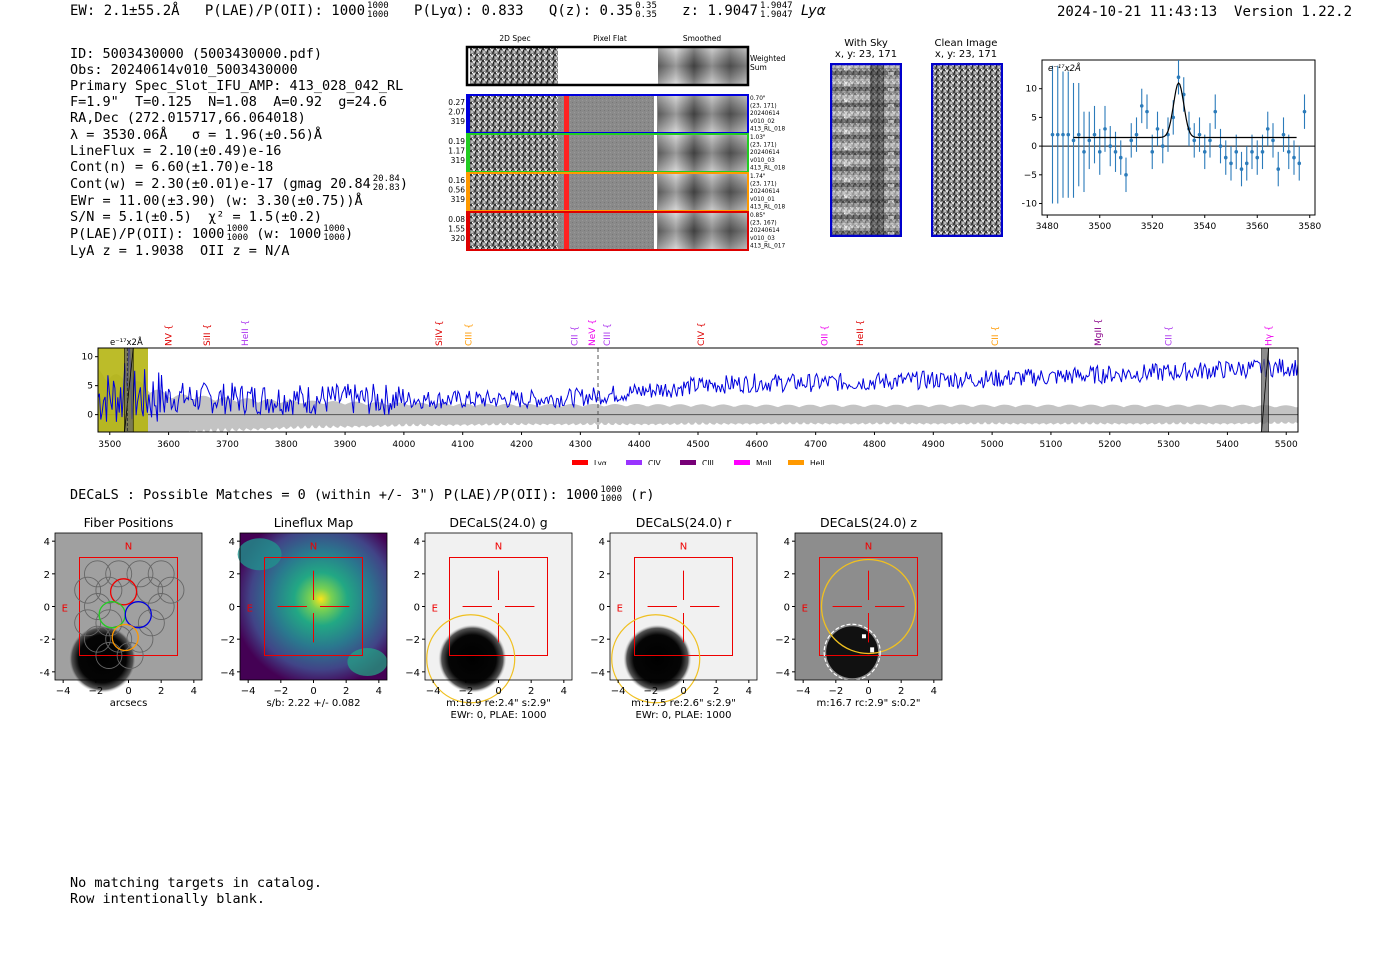 The height and width of the screenshot is (953, 1400). Describe the element at coordinates (716, 691) in the screenshot. I see `panel-xtick-label: 2` at that location.